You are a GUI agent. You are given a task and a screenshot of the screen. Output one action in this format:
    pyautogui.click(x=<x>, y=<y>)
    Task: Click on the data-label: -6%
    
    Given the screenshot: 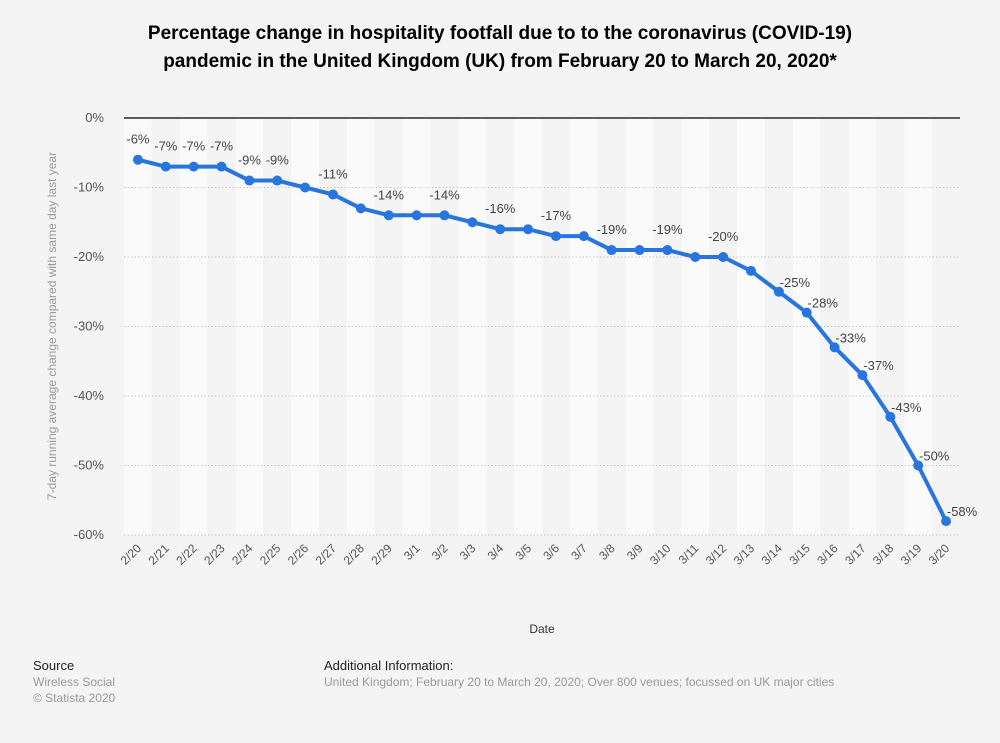 What is the action you would take?
    pyautogui.click(x=138, y=139)
    